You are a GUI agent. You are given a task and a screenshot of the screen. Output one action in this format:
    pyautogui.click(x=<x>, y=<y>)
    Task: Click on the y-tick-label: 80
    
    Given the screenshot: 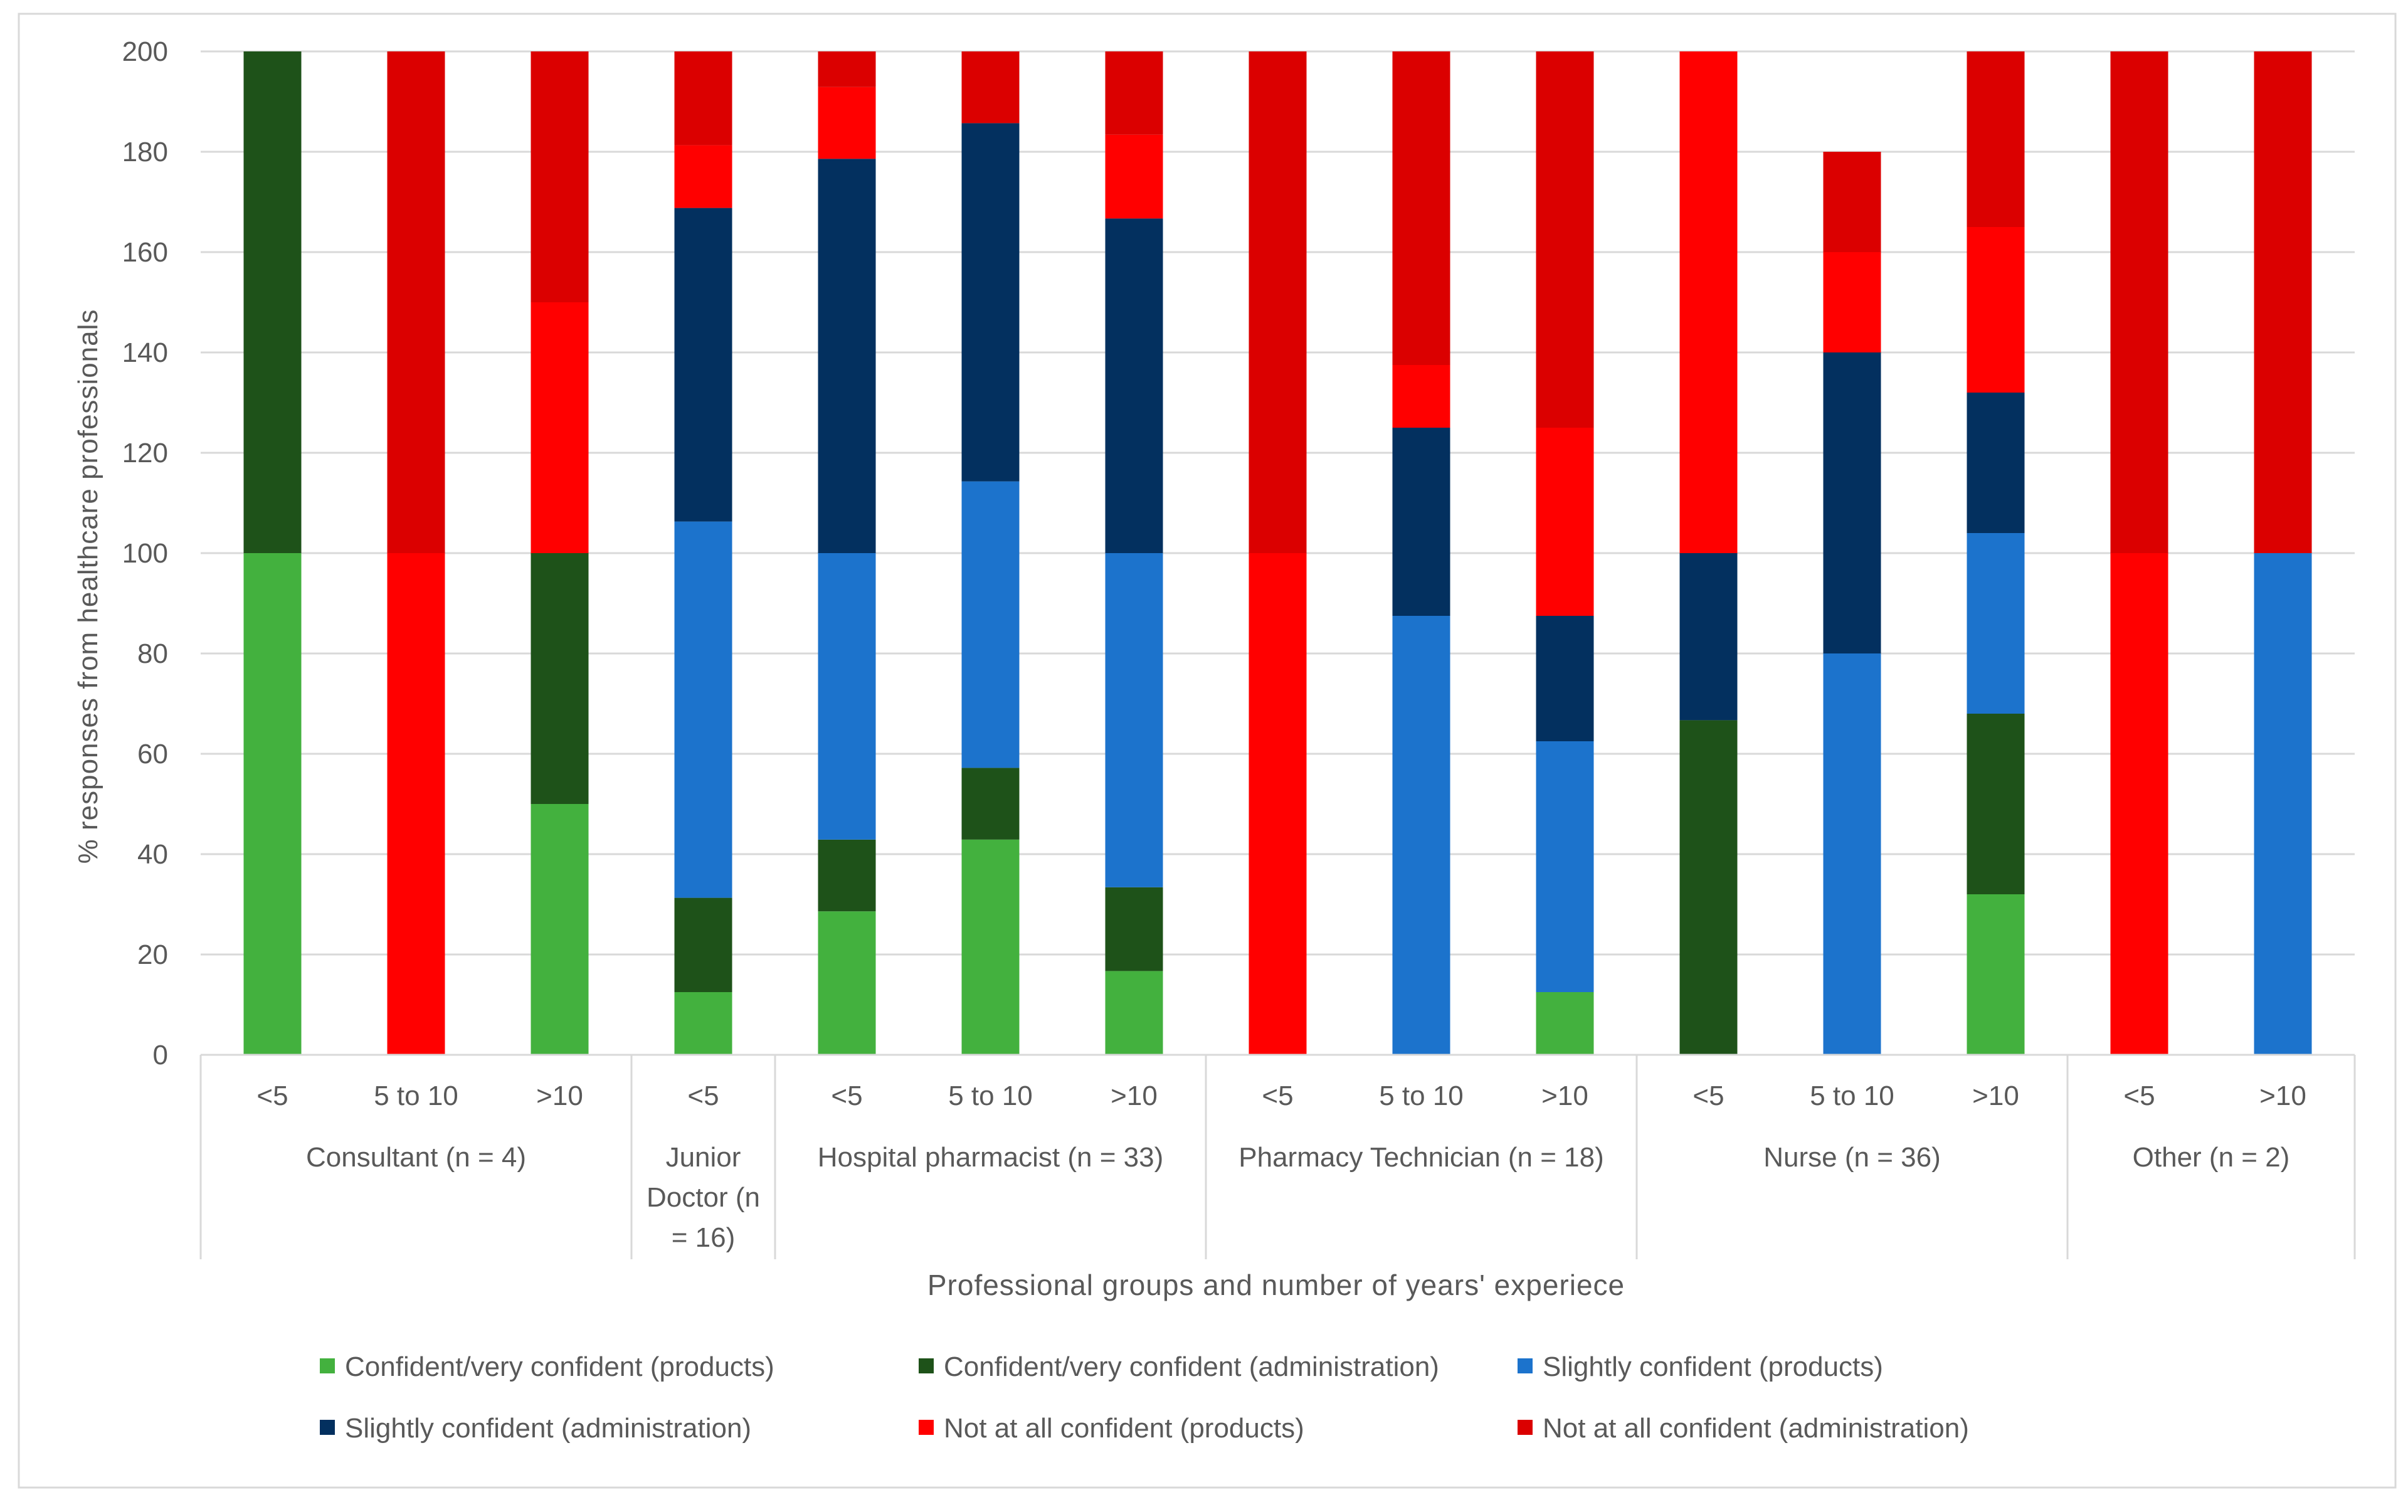 What is the action you would take?
    pyautogui.click(x=152, y=653)
    